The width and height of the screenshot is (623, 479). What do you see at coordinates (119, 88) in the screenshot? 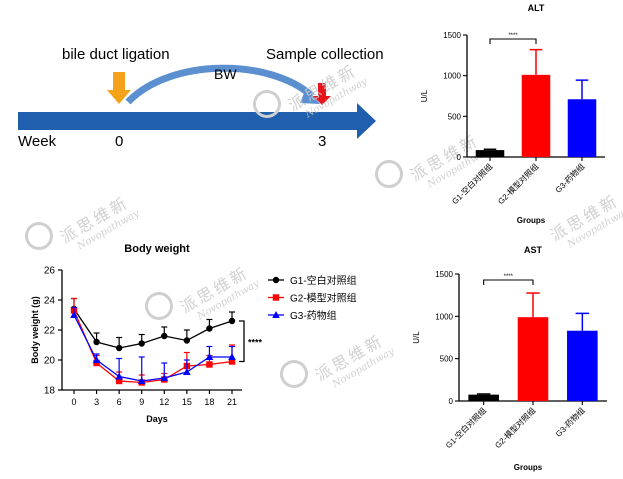
I see `ligation-marker-icon` at bounding box center [119, 88].